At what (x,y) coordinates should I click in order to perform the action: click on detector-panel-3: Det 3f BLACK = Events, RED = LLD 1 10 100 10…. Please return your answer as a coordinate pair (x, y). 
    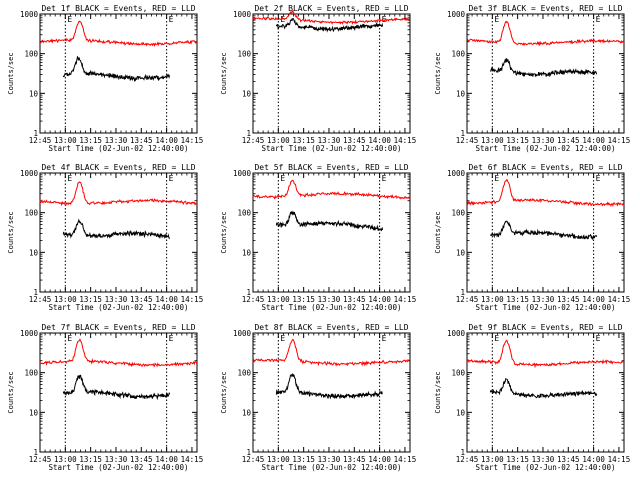
    Looking at the image, I should click on (532, 78).